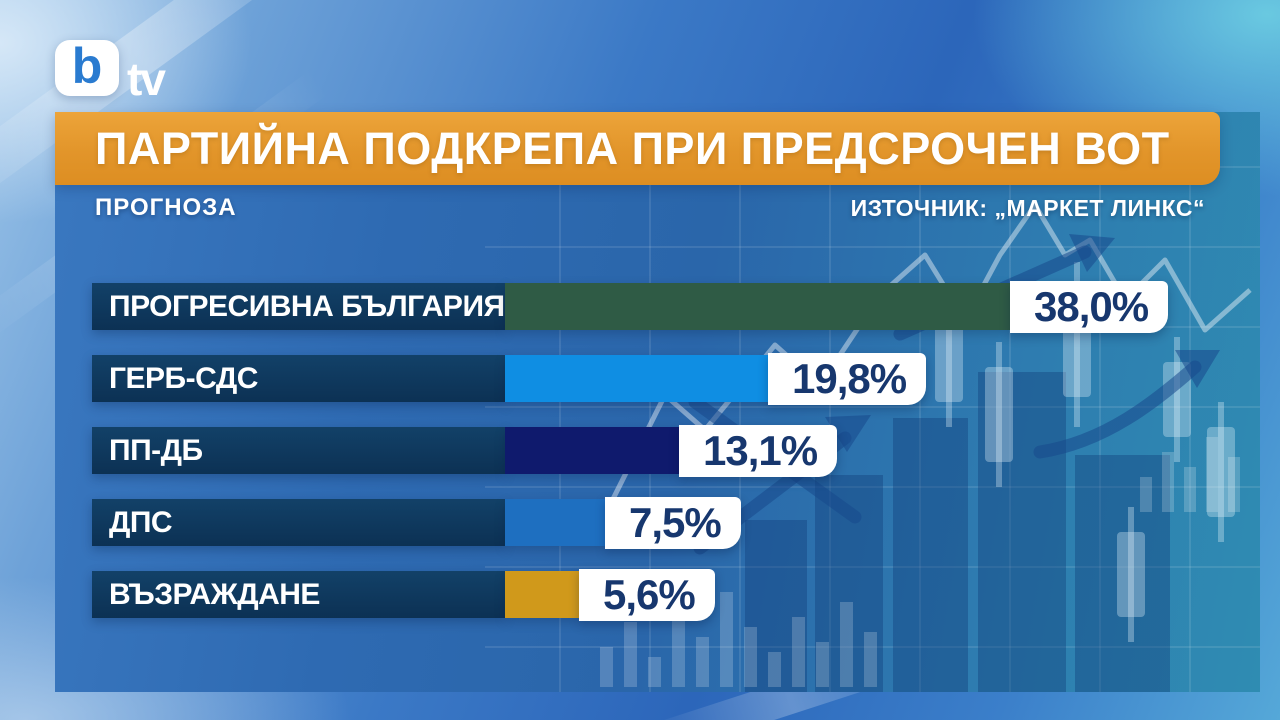 The image size is (1280, 720). Describe the element at coordinates (298, 378) in the screenshot. I see `party-label-box: ГЕРБ-СДС` at that location.